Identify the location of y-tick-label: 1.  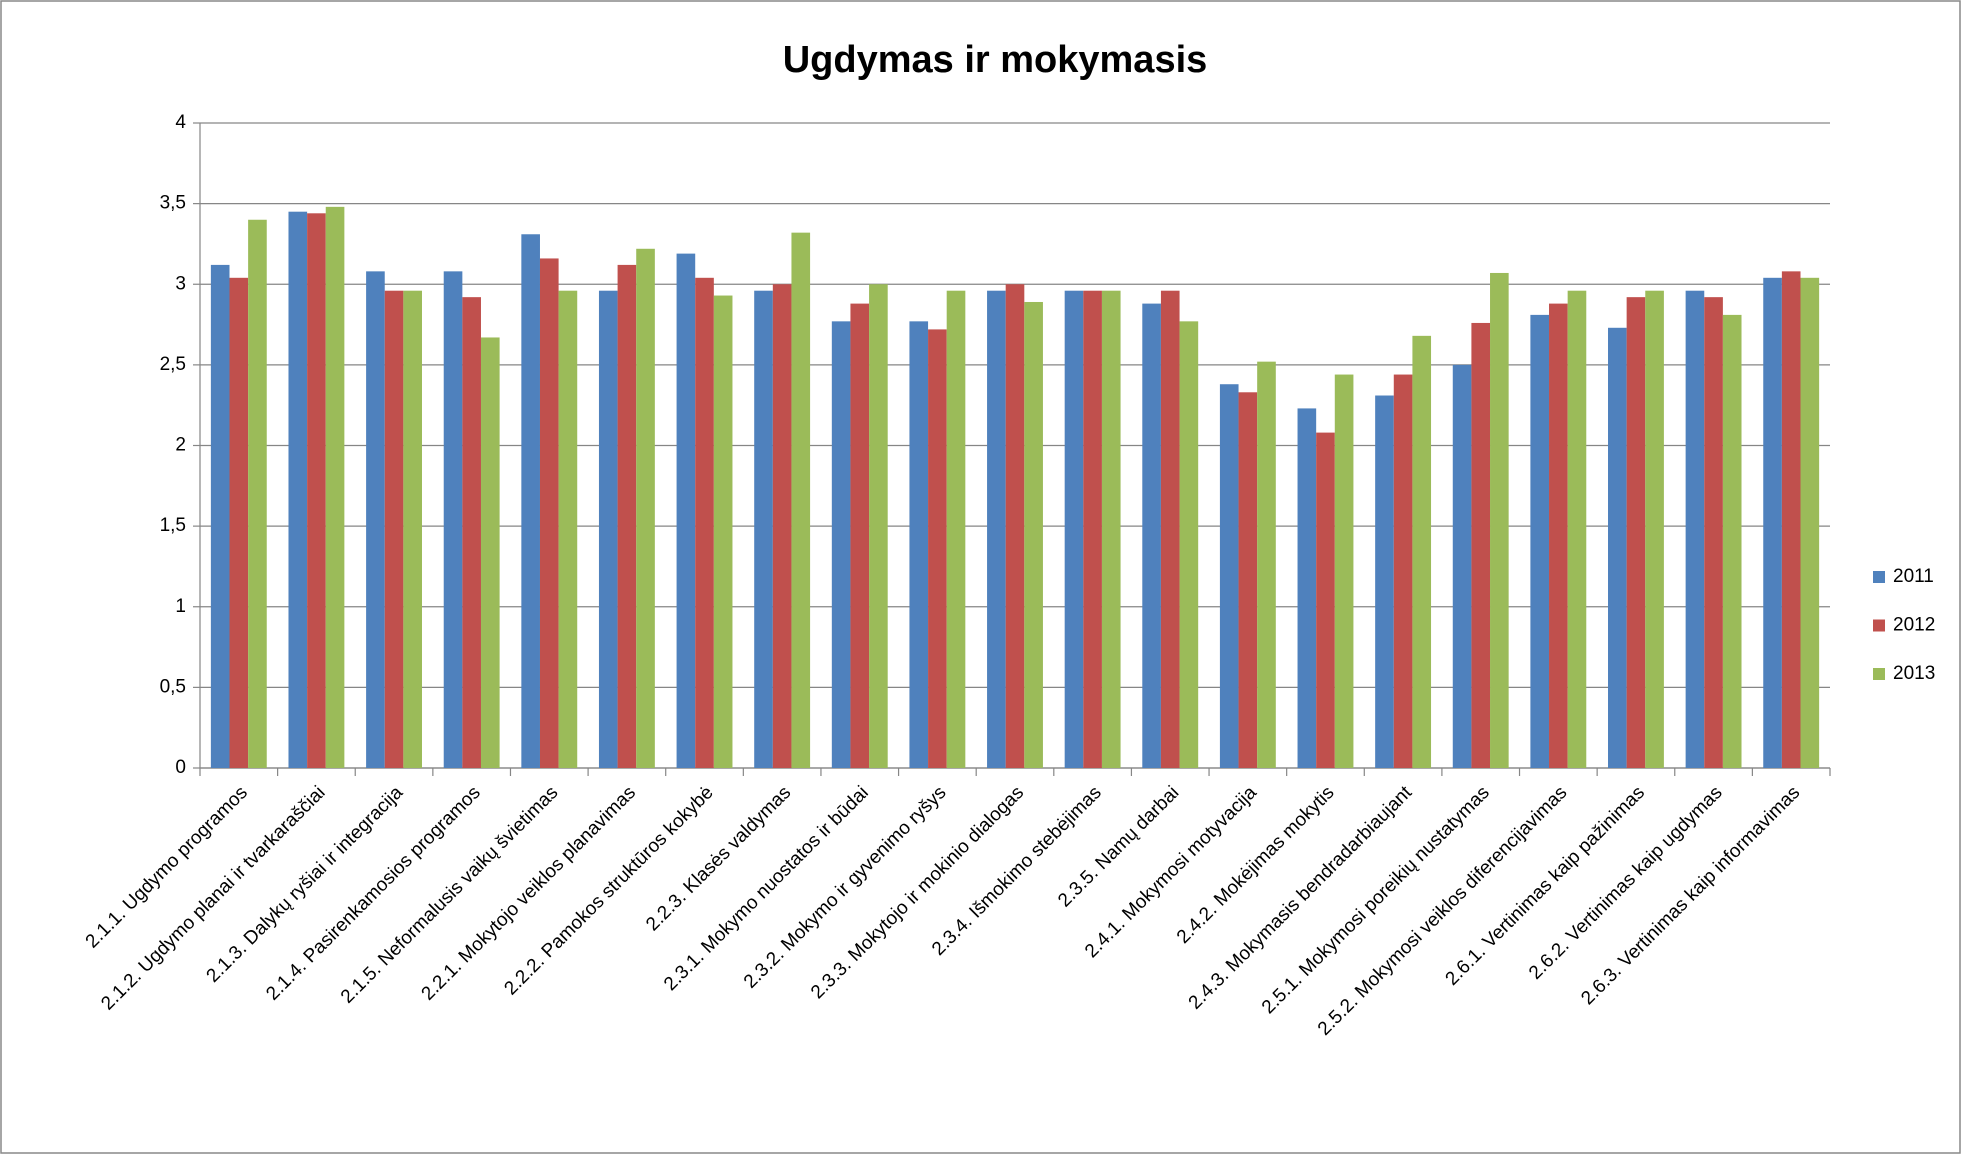
(180, 606).